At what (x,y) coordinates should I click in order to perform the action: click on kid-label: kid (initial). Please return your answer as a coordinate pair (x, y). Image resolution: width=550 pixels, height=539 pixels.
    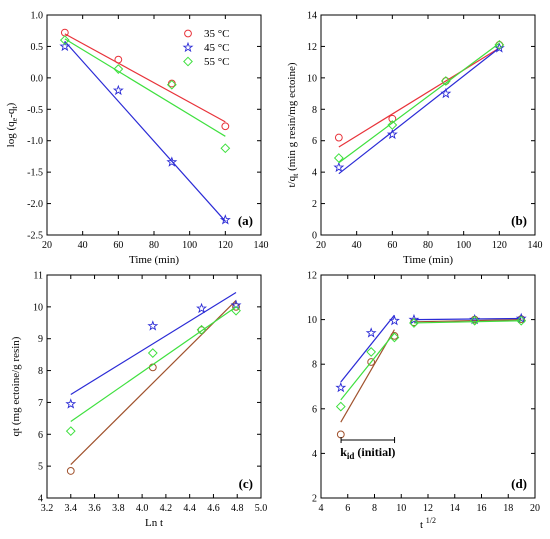
    Looking at the image, I should click on (367, 453).